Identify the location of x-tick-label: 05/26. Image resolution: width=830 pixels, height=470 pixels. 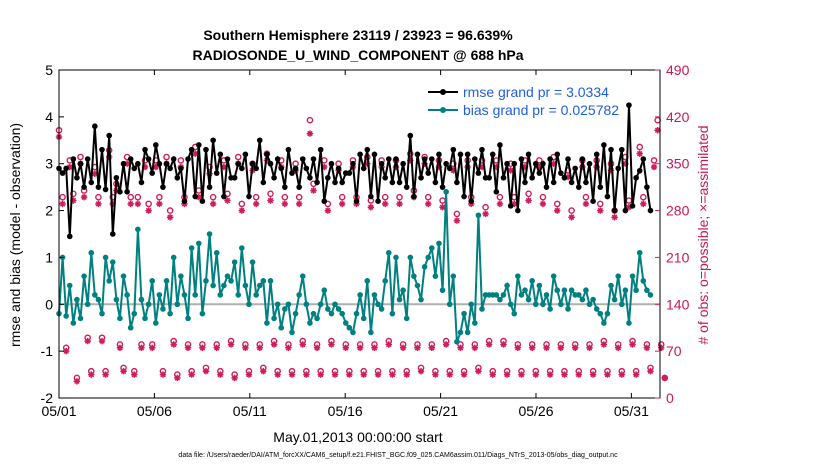
(535, 411).